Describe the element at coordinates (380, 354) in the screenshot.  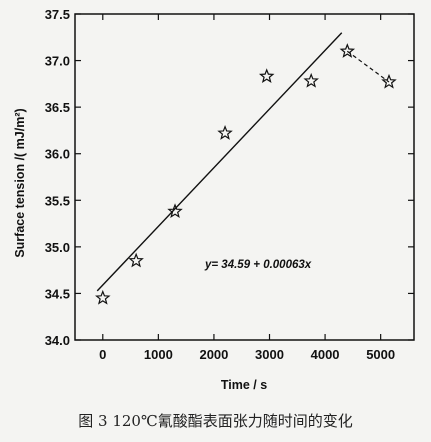
I see `x-tick-label: 5000` at that location.